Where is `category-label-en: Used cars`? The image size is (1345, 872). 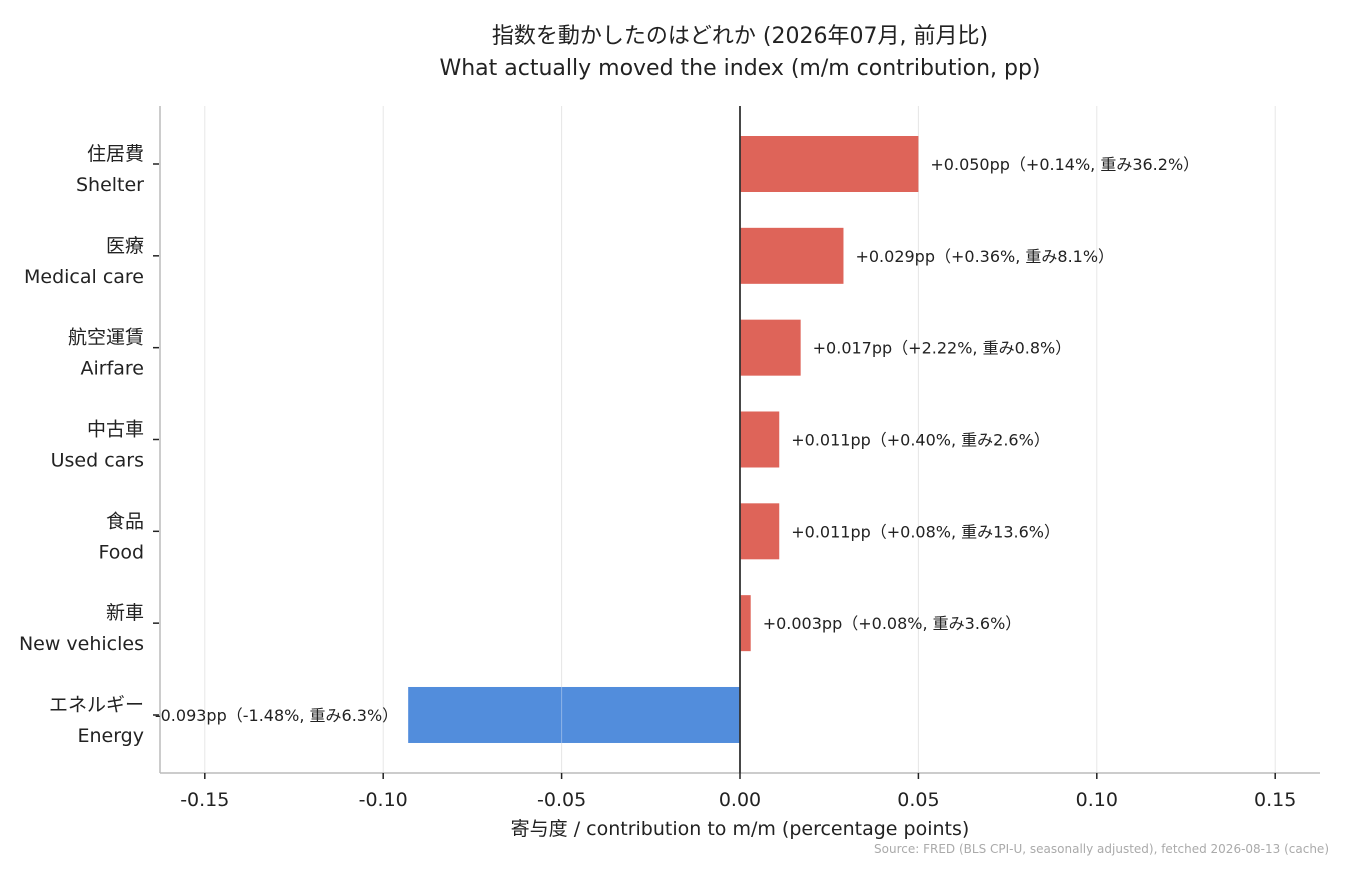
category-label-en: Used cars is located at coordinates (97, 460).